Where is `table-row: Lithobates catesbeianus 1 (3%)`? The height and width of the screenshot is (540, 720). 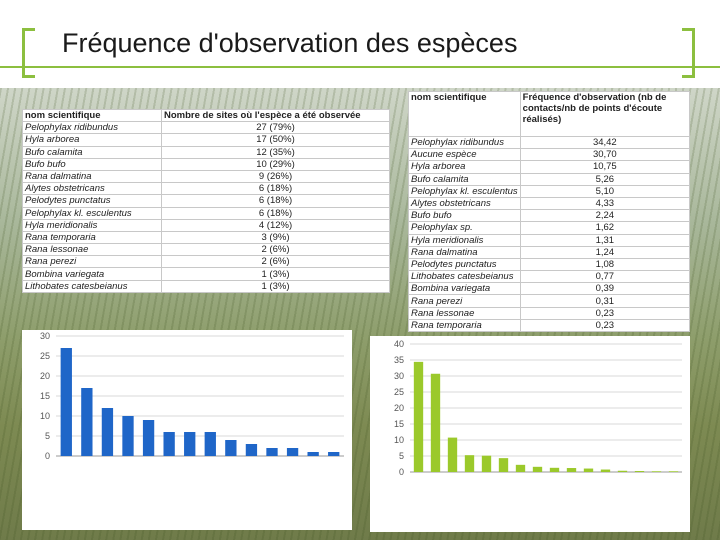
table-row: Lithobates catesbeianus 1 (3%) is located at coordinates (206, 286).